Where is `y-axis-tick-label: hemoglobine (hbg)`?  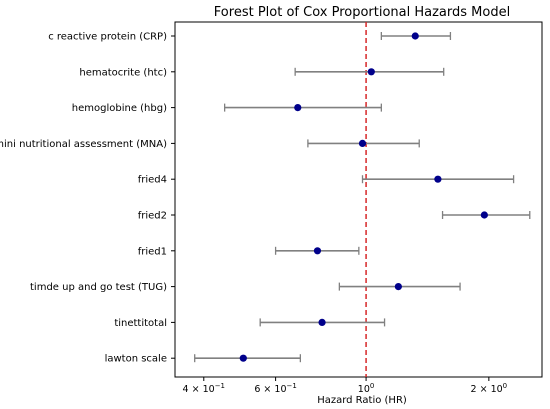
y-axis-tick-label: hemoglobine (hbg) is located at coordinates (119, 108).